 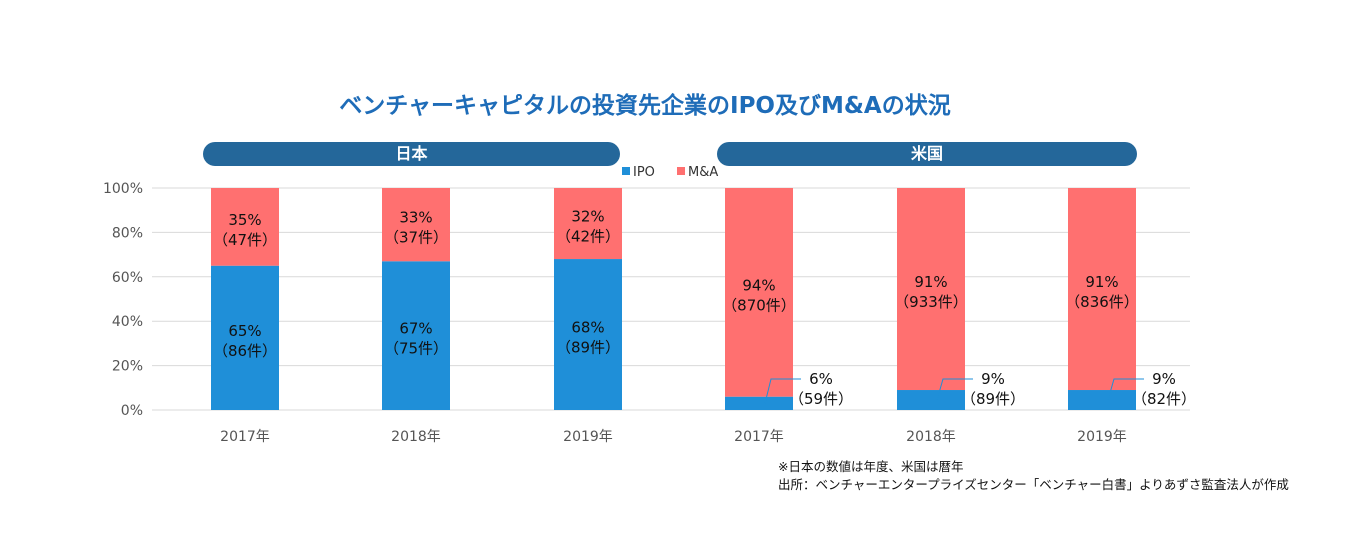 I want to click on footnote-fiscal: ※日本の数値は年度、米国は暦年, so click(x=871, y=466).